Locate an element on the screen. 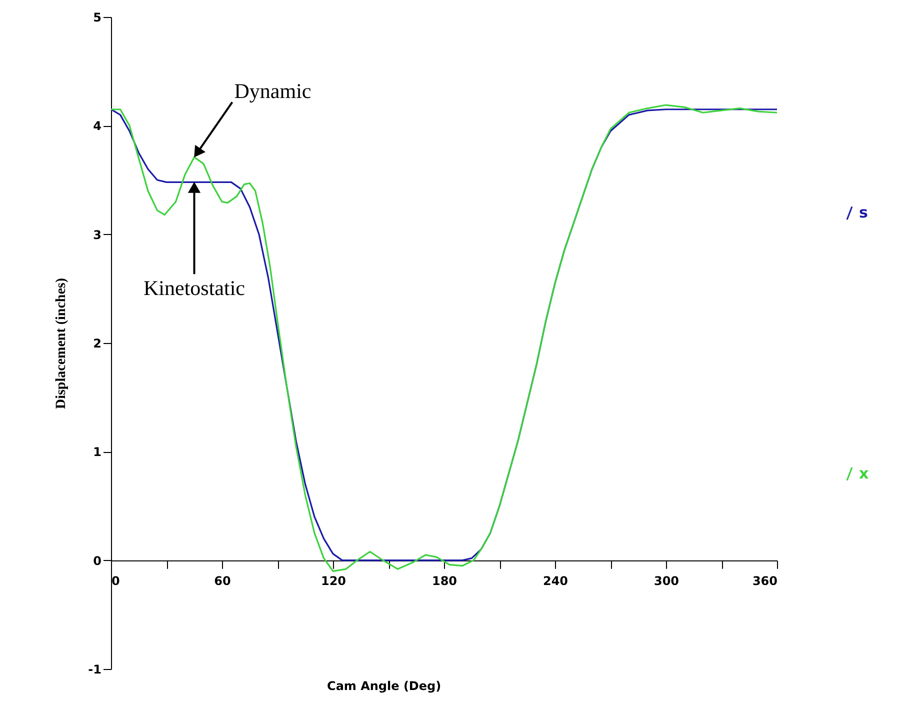 The image size is (897, 711). x-tick-label: 180 is located at coordinates (445, 581).